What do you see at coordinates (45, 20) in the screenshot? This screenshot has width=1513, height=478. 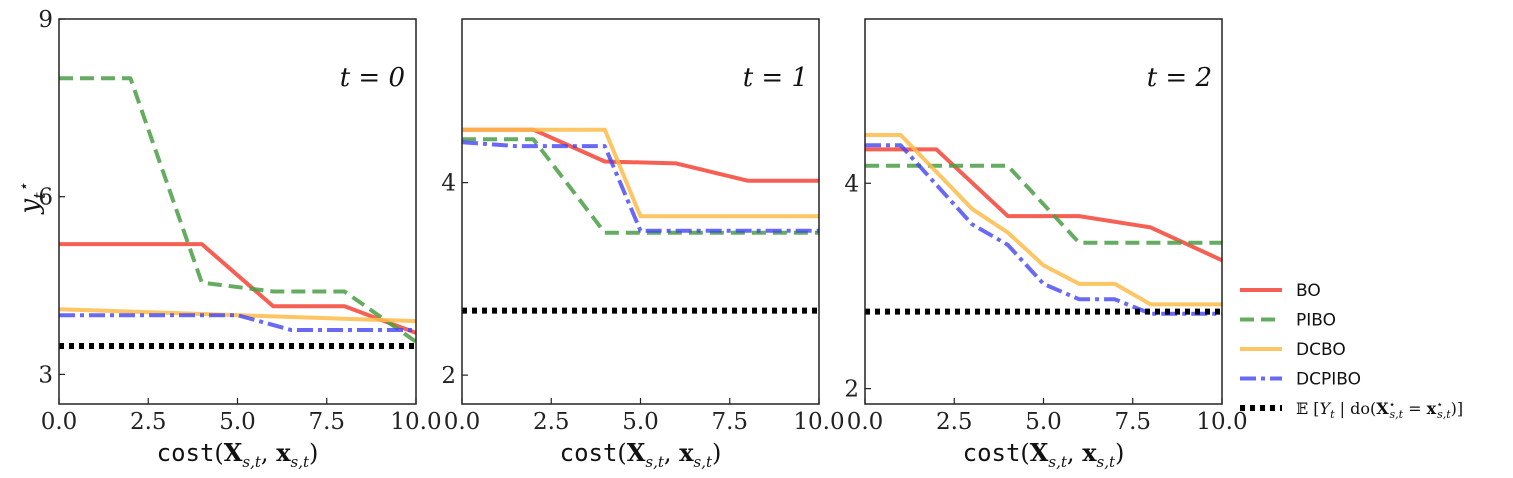 I see `y-tick-label: 9` at bounding box center [45, 20].